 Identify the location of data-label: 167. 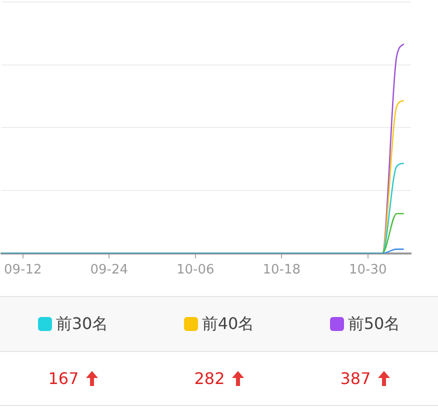
(63, 378).